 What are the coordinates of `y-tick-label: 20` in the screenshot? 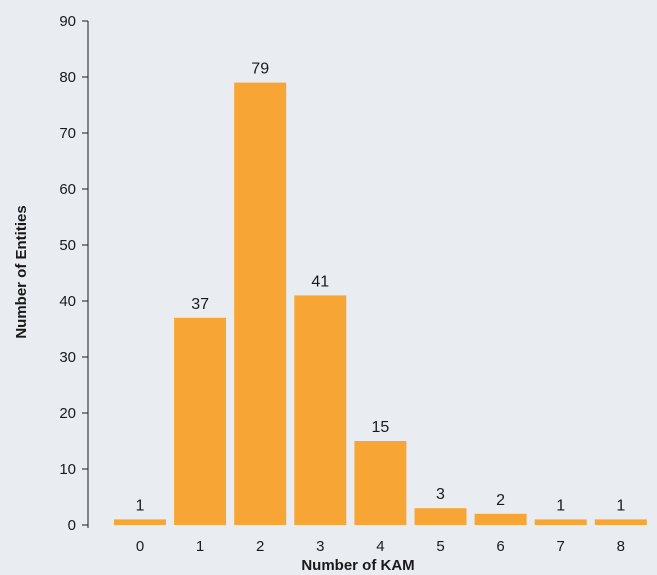 It's located at (67, 413).